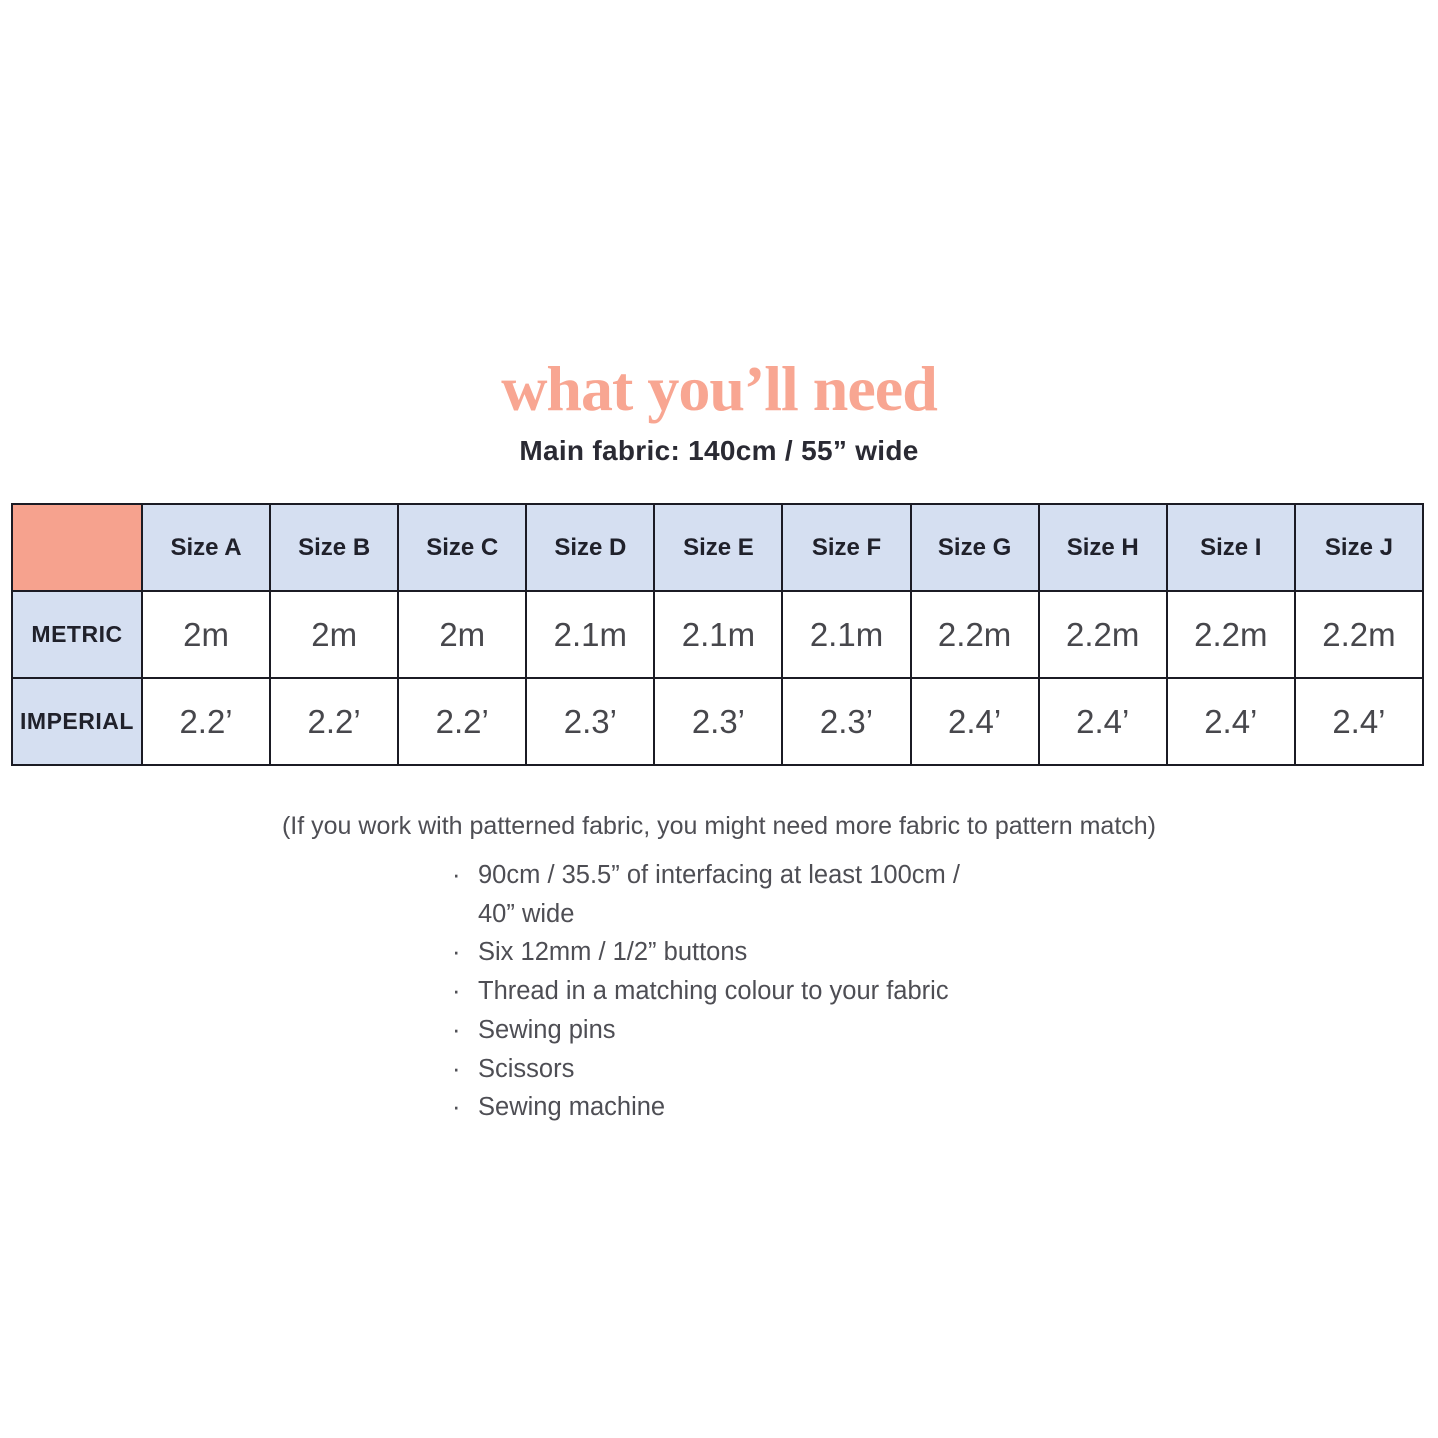  I want to click on imperial-value-size-f: 2.3’, so click(846, 721).